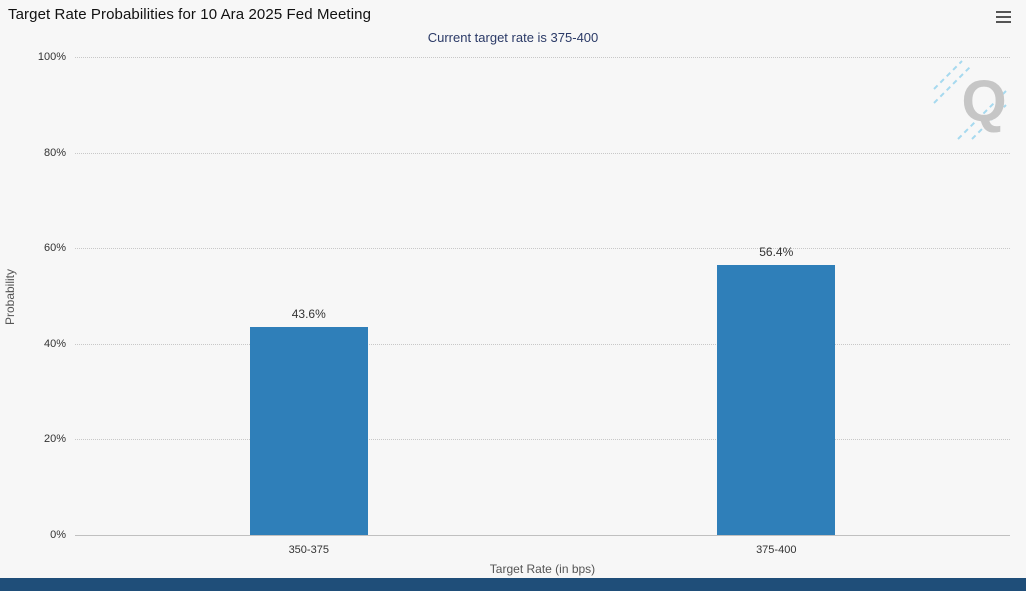 The image size is (1026, 591). I want to click on footer-bar, so click(513, 584).